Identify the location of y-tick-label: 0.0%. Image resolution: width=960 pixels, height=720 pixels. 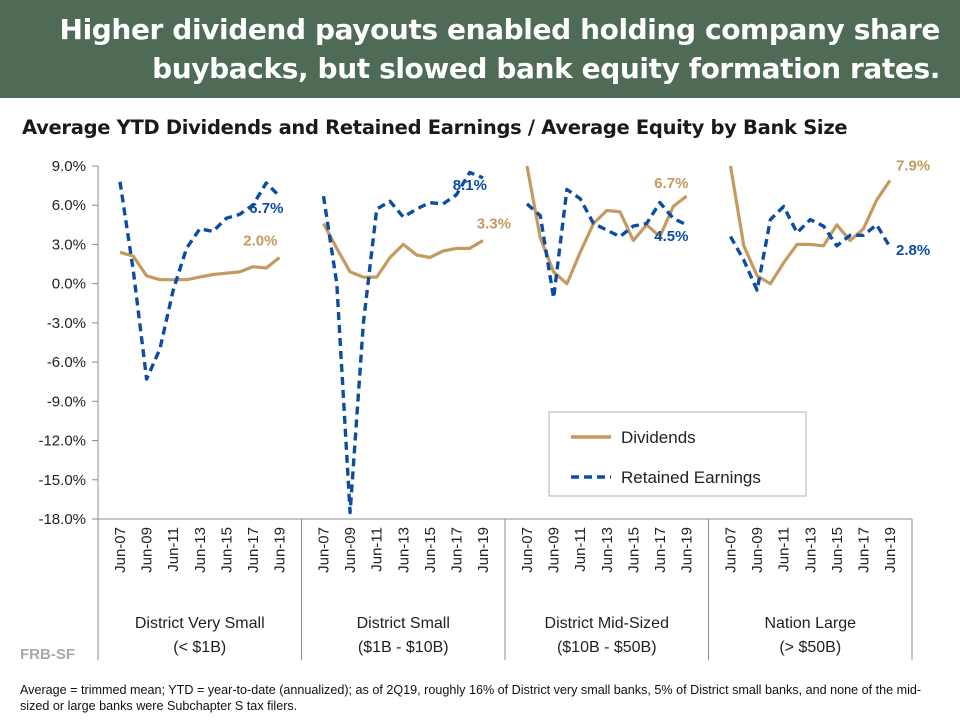
(69, 284).